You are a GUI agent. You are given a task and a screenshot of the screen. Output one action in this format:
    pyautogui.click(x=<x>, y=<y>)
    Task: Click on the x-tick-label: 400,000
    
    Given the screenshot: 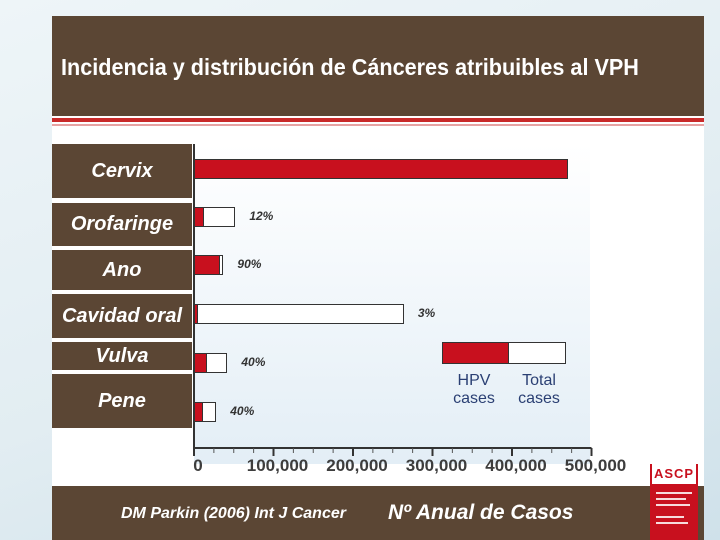 What is the action you would take?
    pyautogui.click(x=516, y=465)
    